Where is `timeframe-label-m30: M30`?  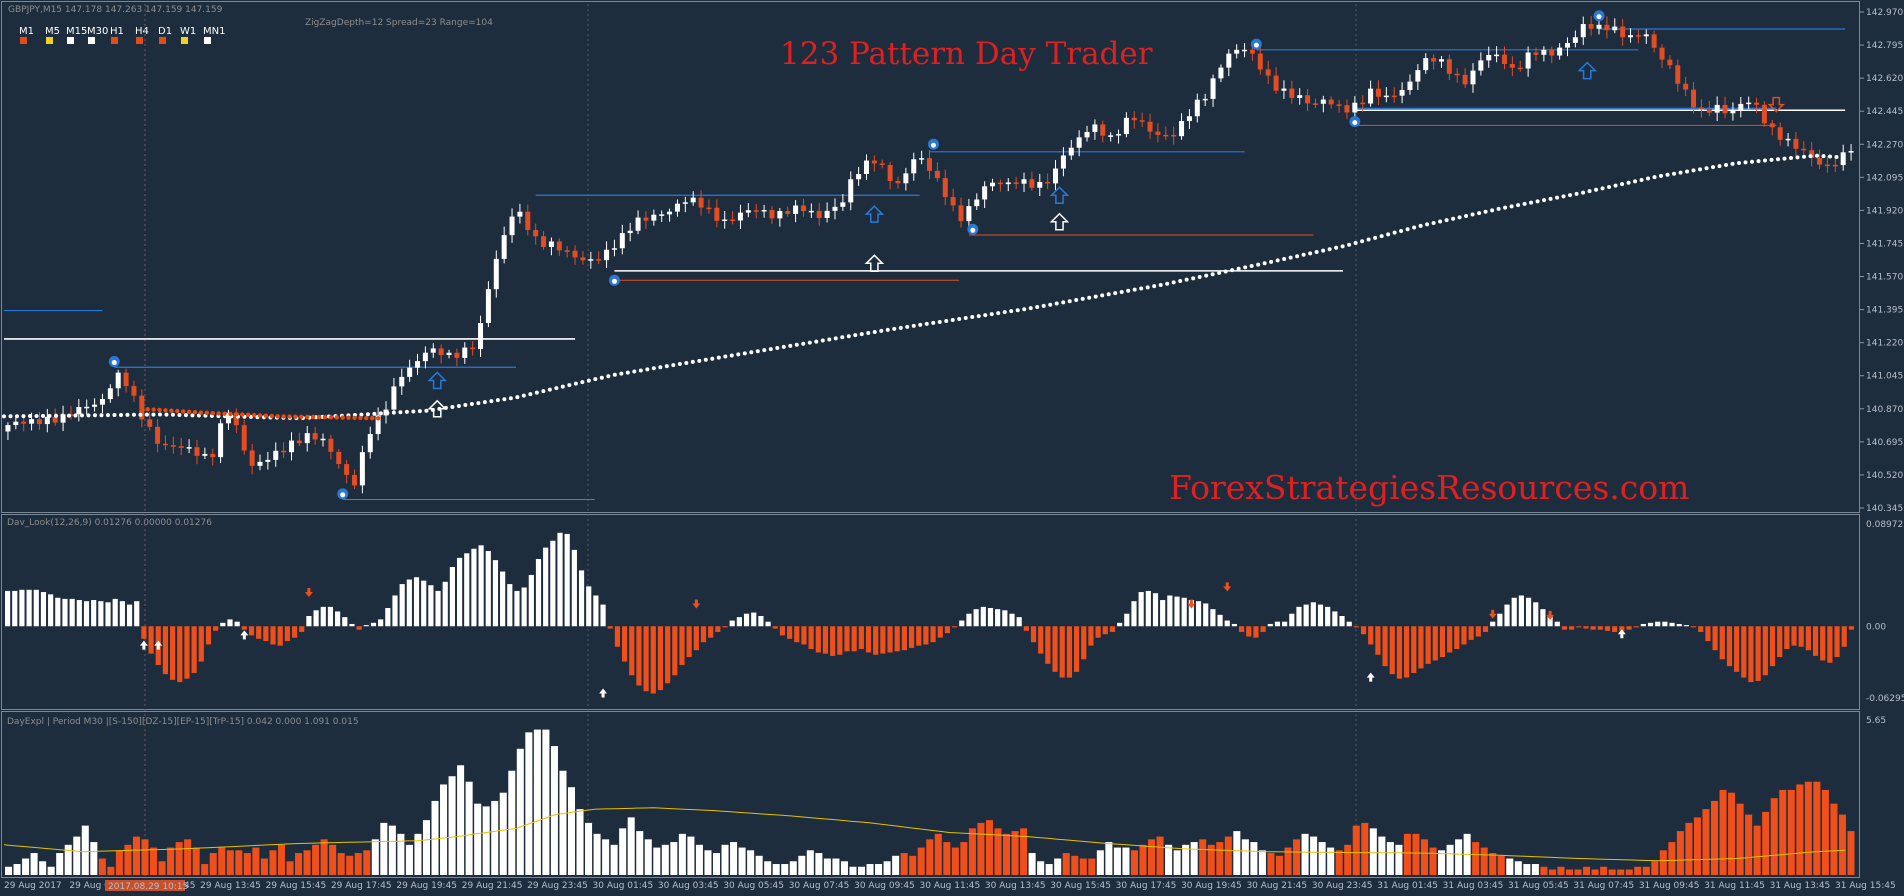 timeframe-label-m30: M30 is located at coordinates (97, 31).